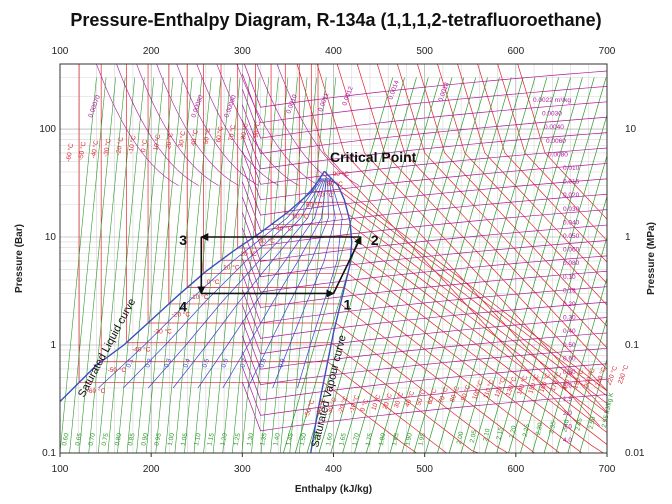  Describe the element at coordinates (567, 440) in the screenshot. I see `isochore-label: 4.0` at that location.